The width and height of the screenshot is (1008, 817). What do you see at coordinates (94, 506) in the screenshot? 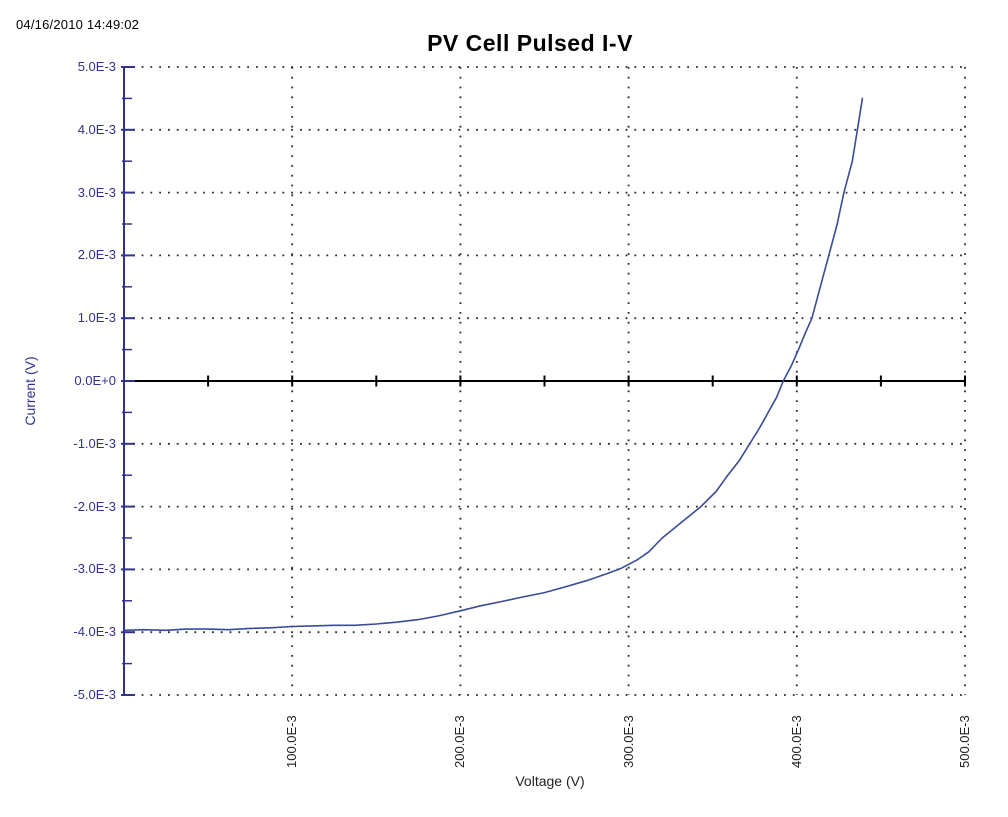
I see `y-tick-label: -2.0E-3` at bounding box center [94, 506].